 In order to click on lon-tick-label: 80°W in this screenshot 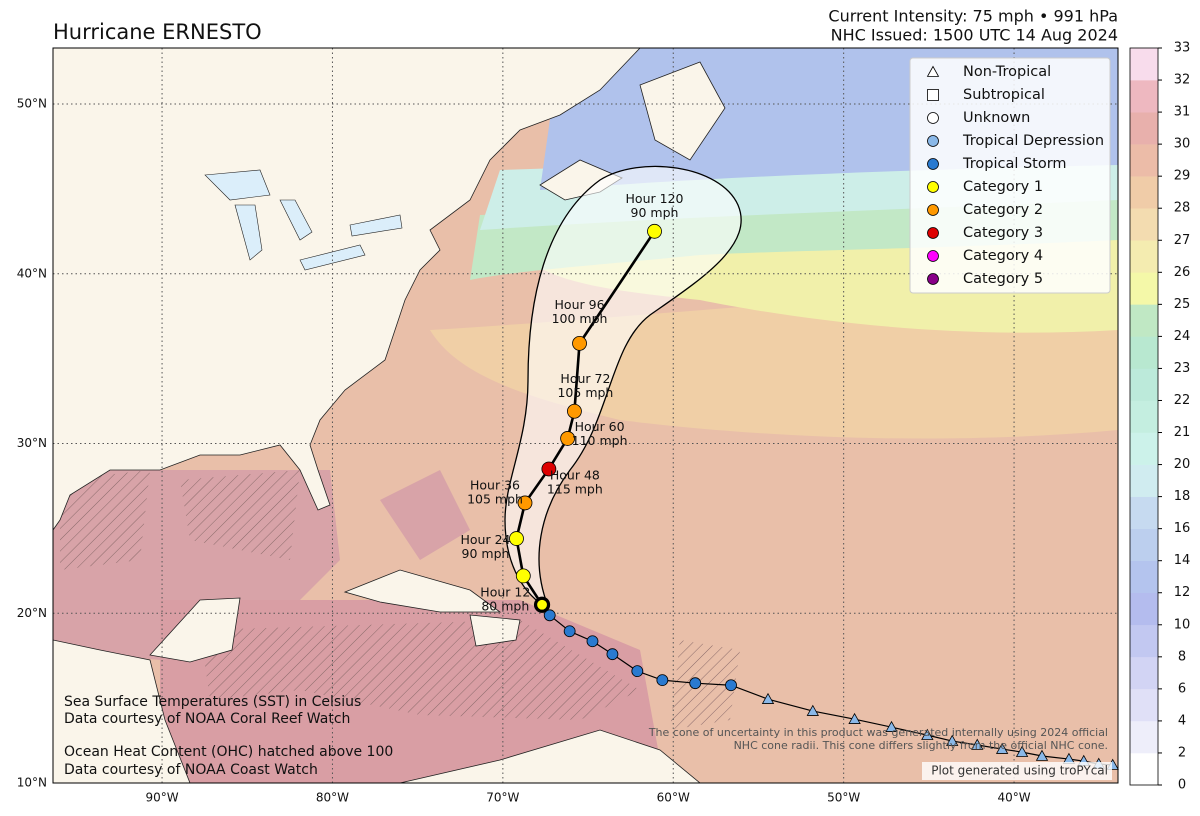, I will do `click(332, 798)`.